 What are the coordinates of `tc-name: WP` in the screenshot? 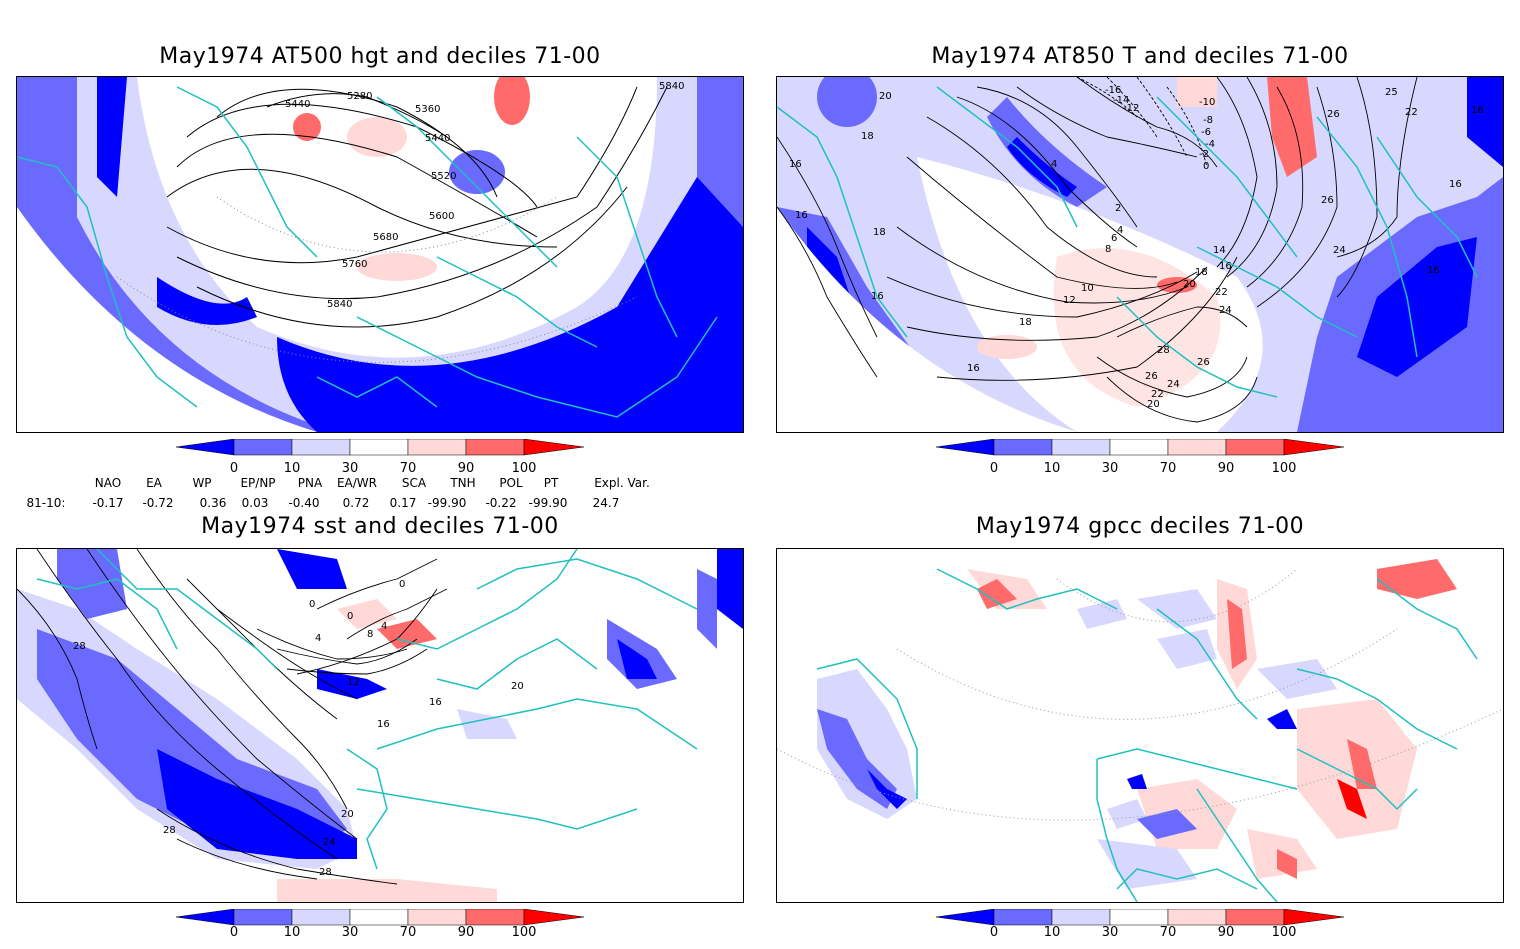 It's located at (202, 483).